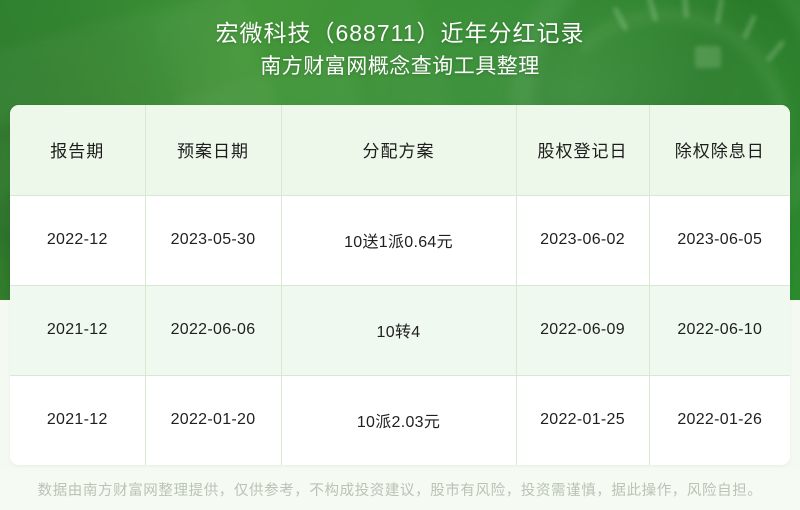 This screenshot has width=800, height=510. I want to click on cell-record-date: 2023-06-02, so click(583, 240).